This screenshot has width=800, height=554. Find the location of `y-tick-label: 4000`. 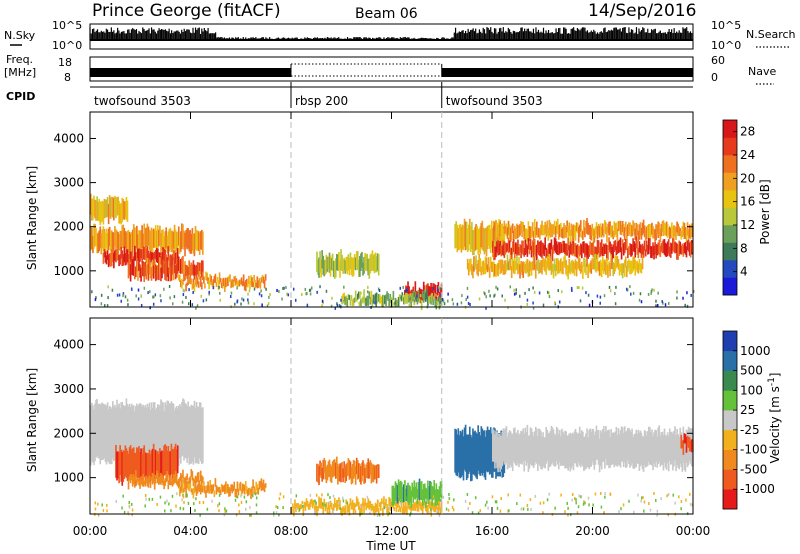

y-tick-label: 4000 is located at coordinates (68, 138).